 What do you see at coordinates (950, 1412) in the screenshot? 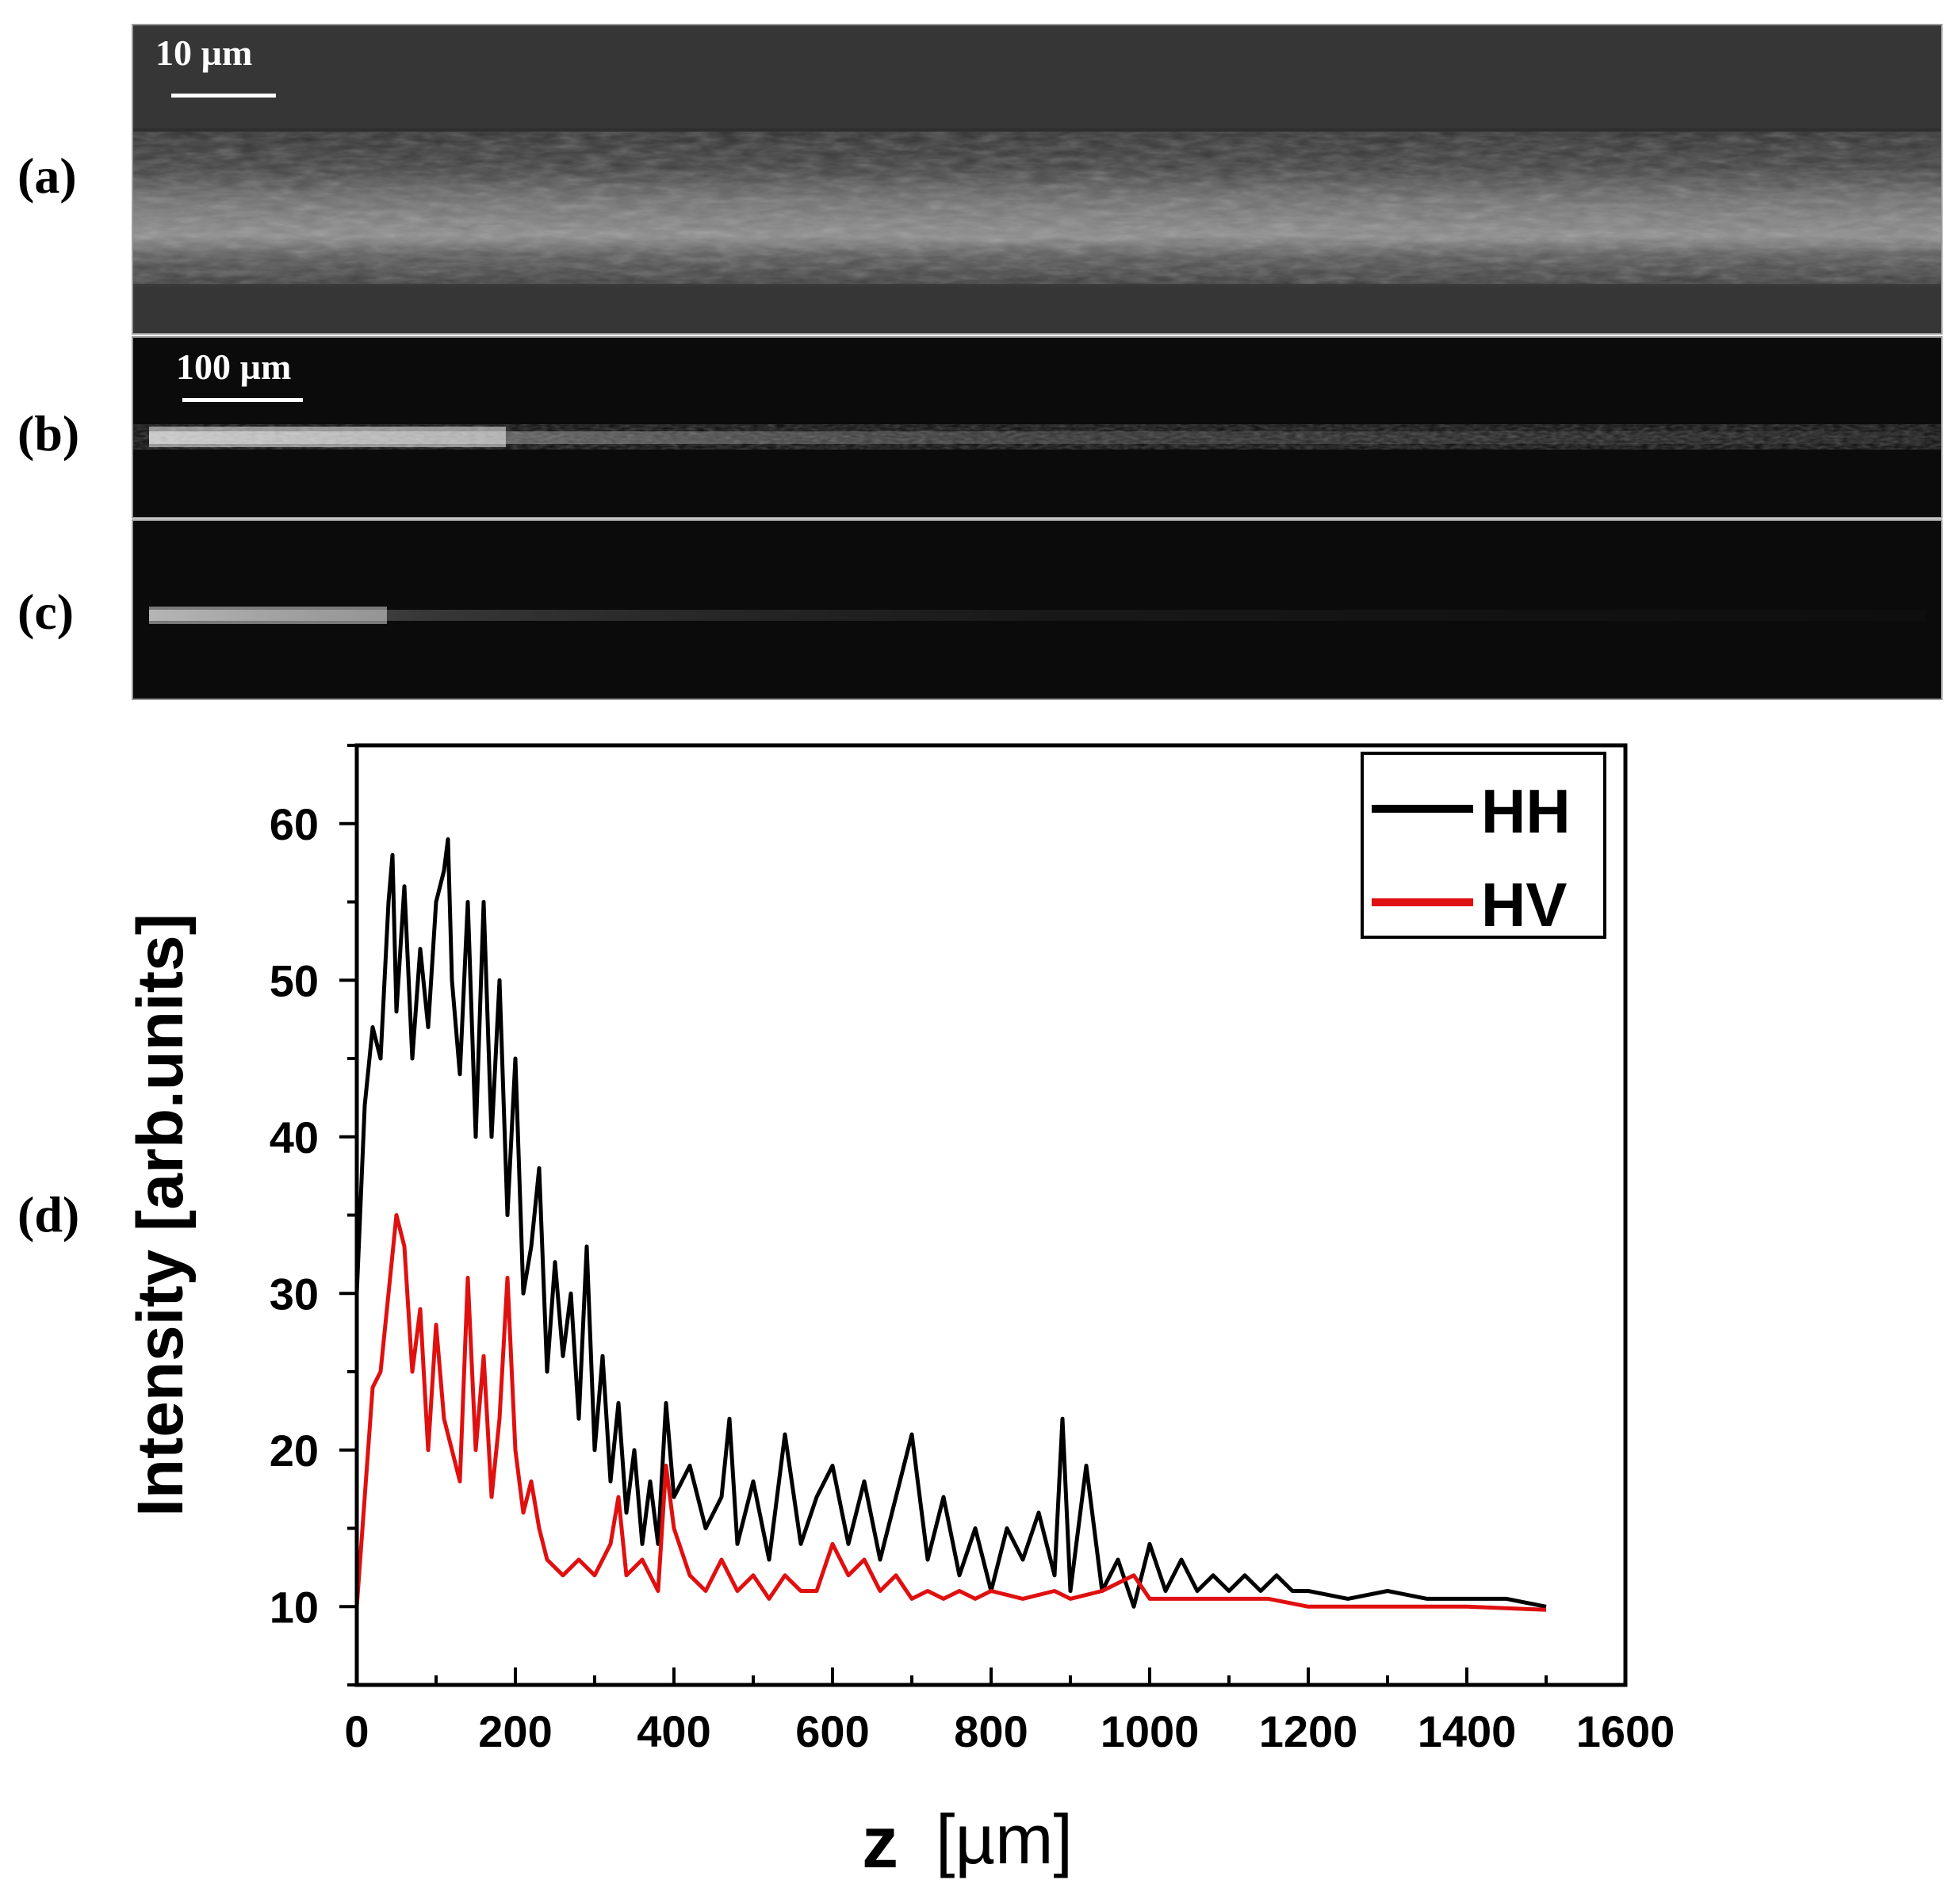
I see `series-line-hv` at bounding box center [950, 1412].